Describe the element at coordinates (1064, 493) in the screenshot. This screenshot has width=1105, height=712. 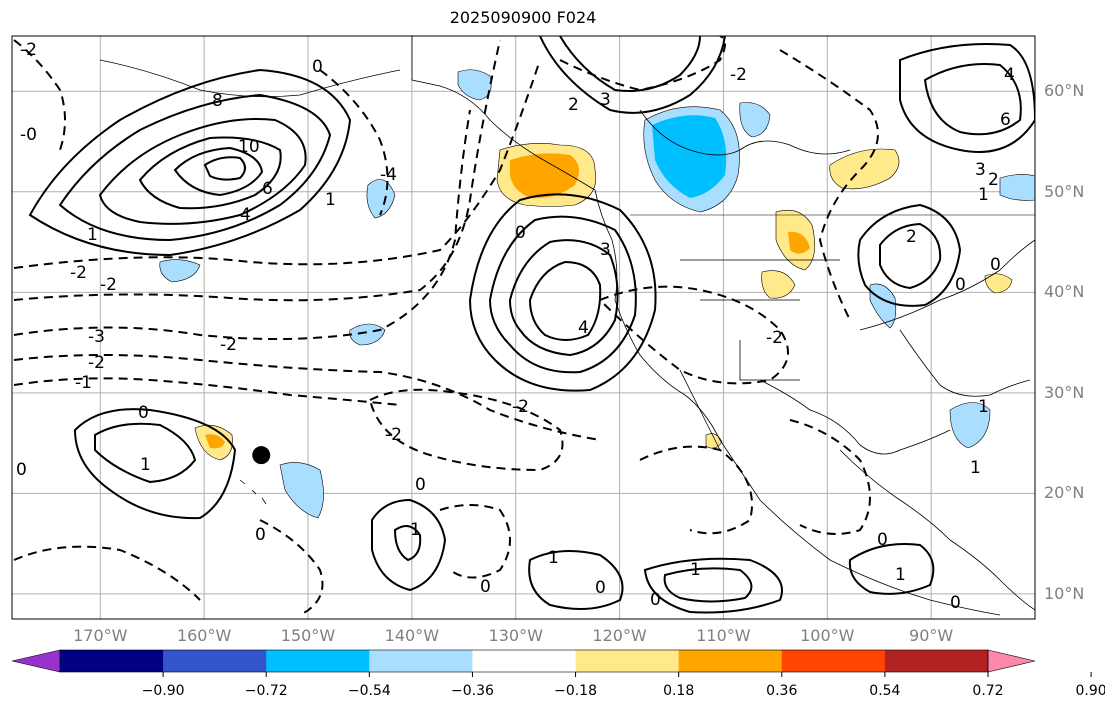
I see `lat-label: 20°N` at that location.